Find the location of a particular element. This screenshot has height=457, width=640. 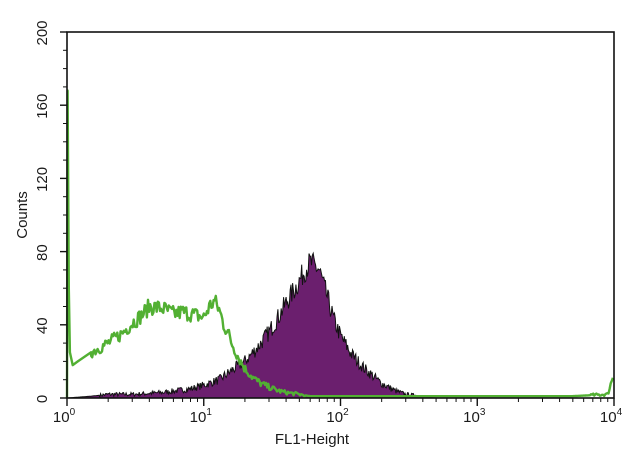

y-axis-label: Counts is located at coordinates (22, 215).